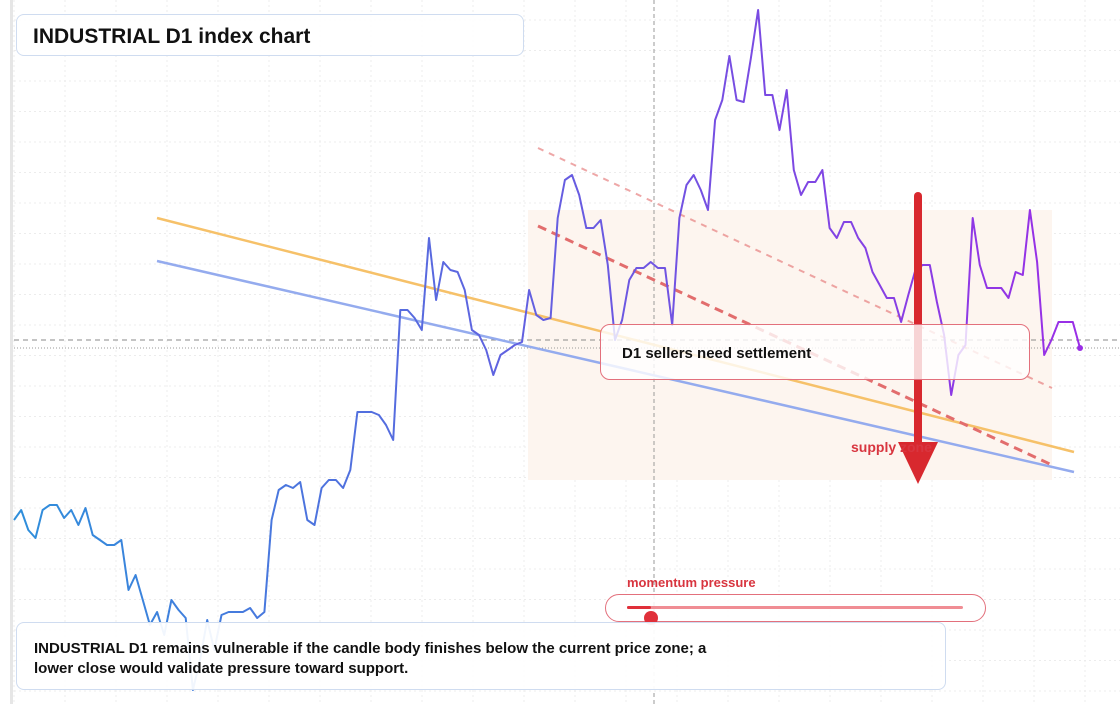 The image size is (1120, 704). I want to click on momentum-track, so click(795, 615).